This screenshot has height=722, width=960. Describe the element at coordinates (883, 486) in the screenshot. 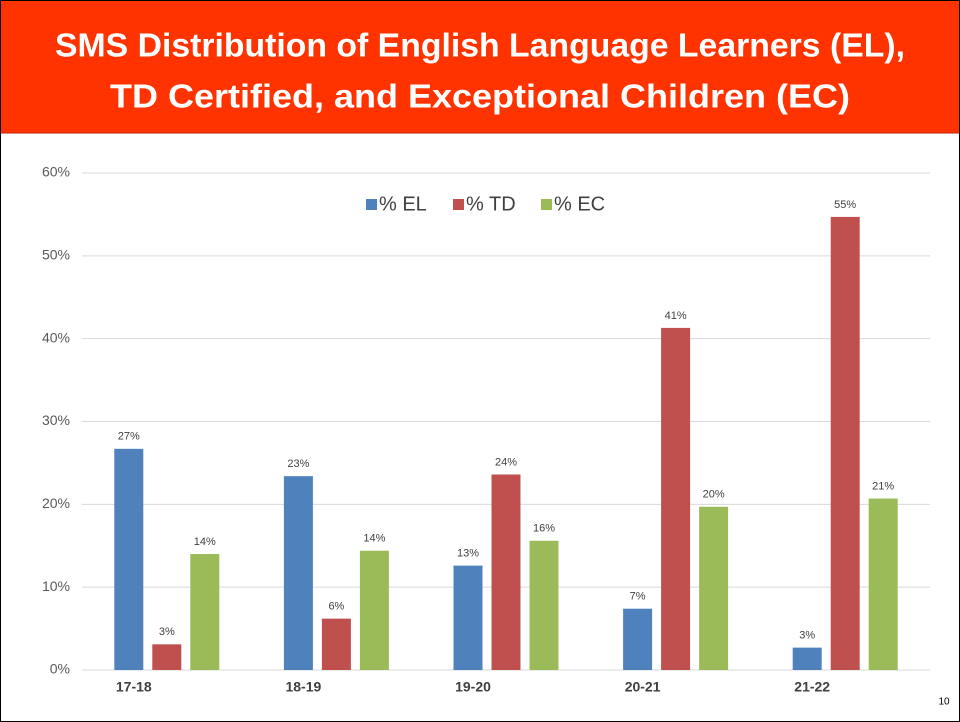

I see `data-label: 21%` at that location.